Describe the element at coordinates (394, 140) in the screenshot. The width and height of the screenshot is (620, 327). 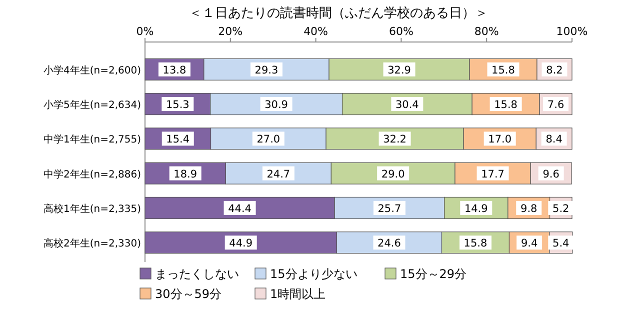
I see `data-label: 32.2` at that location.